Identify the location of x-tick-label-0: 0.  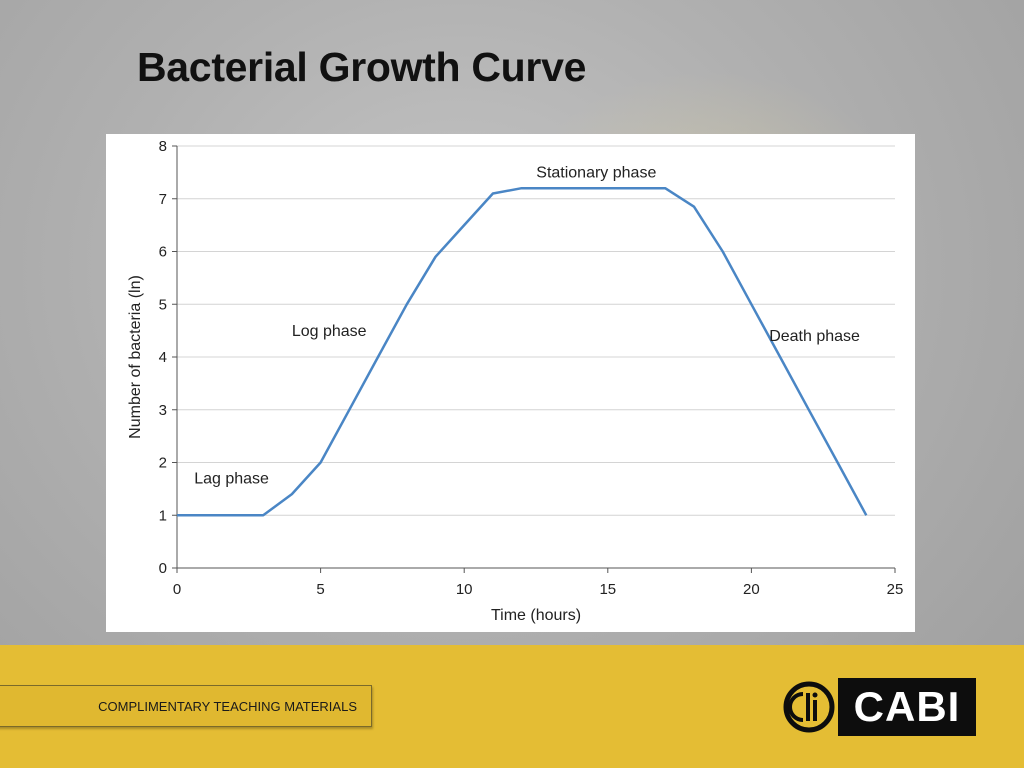
(177, 589).